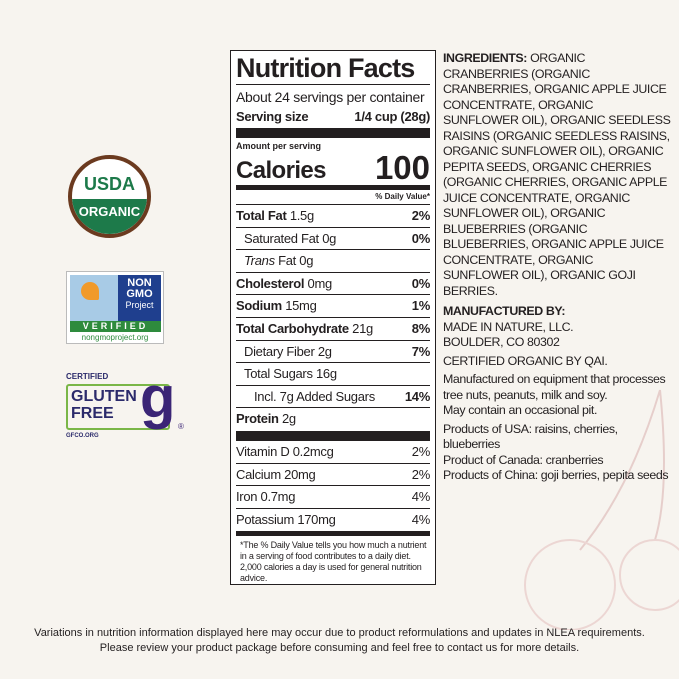 The image size is (679, 679). Describe the element at coordinates (333, 306) in the screenshot. I see `nutrient-row: Sodium 15mg 1%` at that location.